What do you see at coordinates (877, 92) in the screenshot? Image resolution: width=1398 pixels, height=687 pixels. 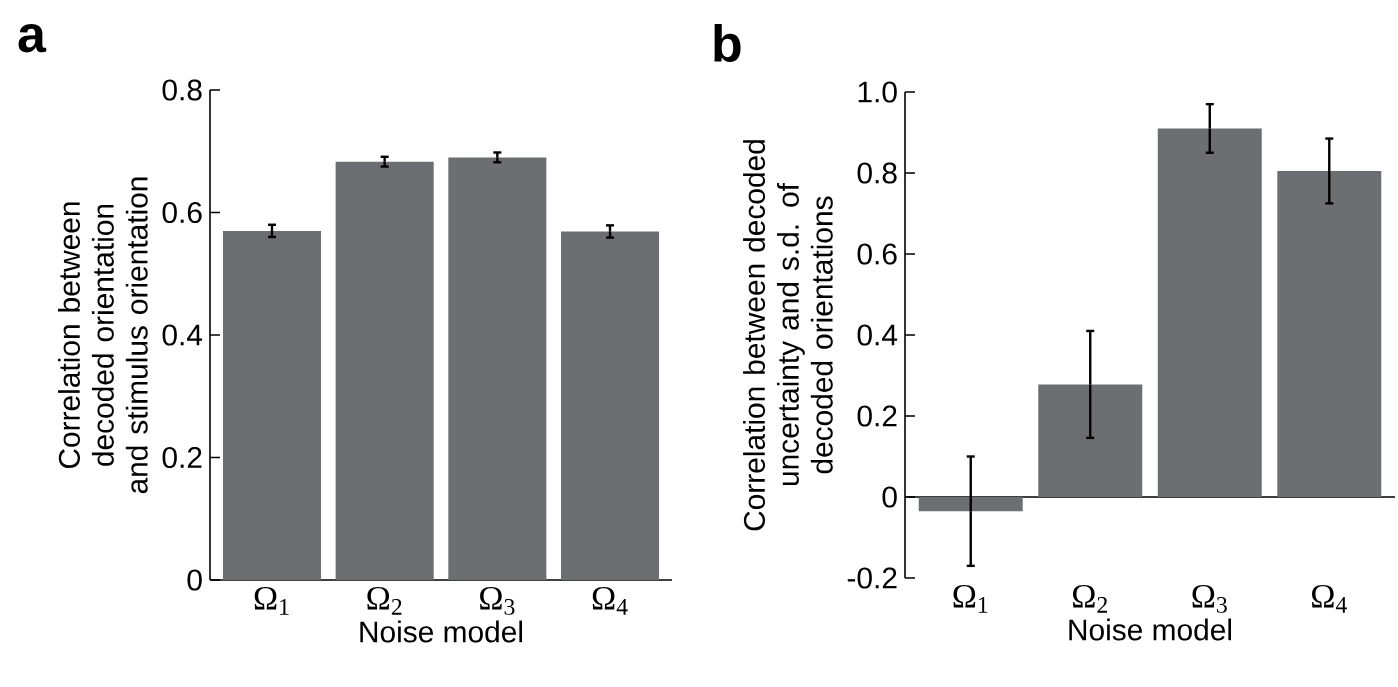 I see `y-tick-label: 1.0` at bounding box center [877, 92].